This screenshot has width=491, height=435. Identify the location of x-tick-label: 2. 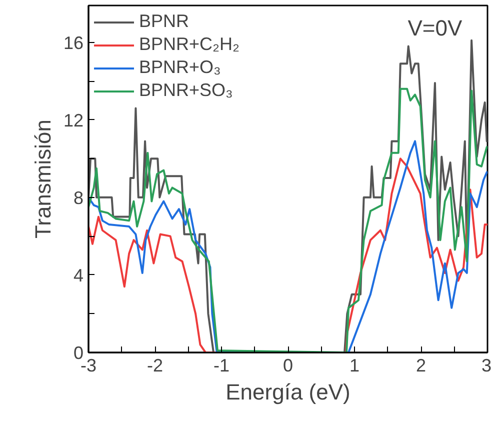
(421, 366).